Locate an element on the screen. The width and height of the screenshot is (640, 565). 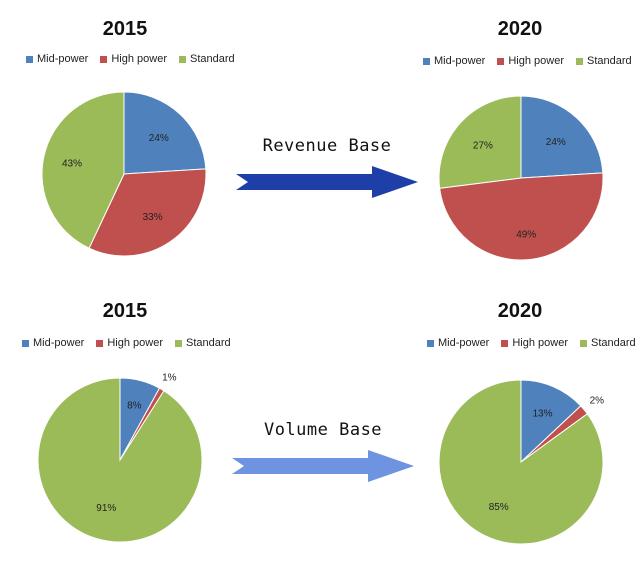
pie-plot: 8% 1% 91% is located at coordinates (120, 458).